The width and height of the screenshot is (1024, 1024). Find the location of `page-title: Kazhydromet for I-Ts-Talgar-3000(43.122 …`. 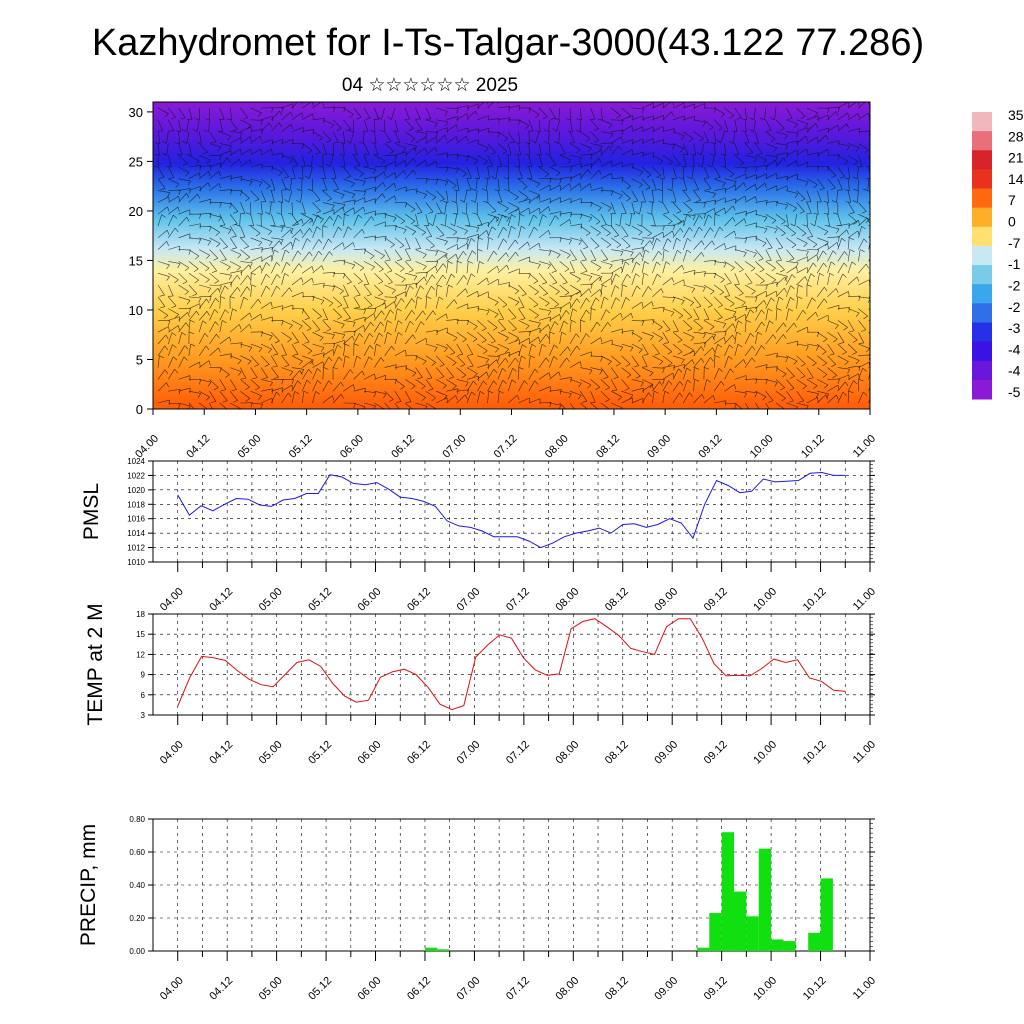

page-title: Kazhydromet for I-Ts-Talgar-3000(43.122 … is located at coordinates (508, 43).